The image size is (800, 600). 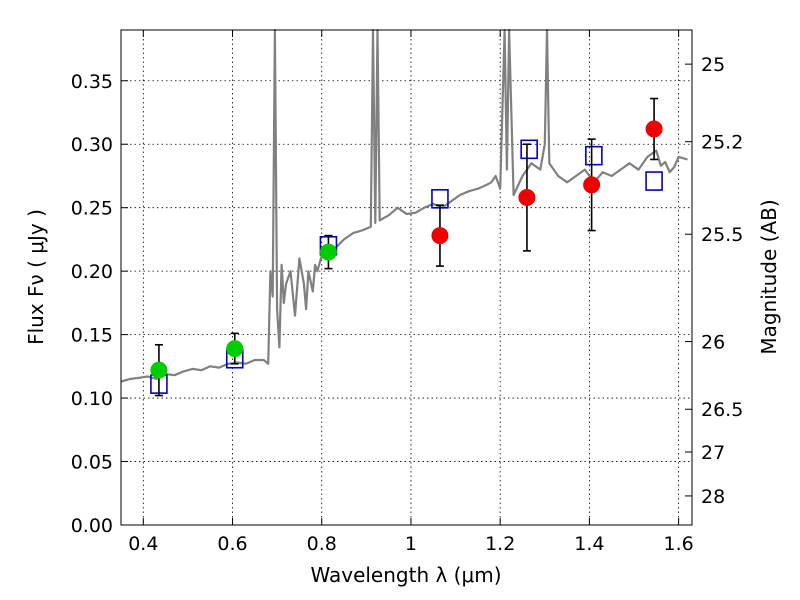 What do you see at coordinates (405, 575) in the screenshot?
I see `x-axis-label: Wavelength λ (μm)` at bounding box center [405, 575].